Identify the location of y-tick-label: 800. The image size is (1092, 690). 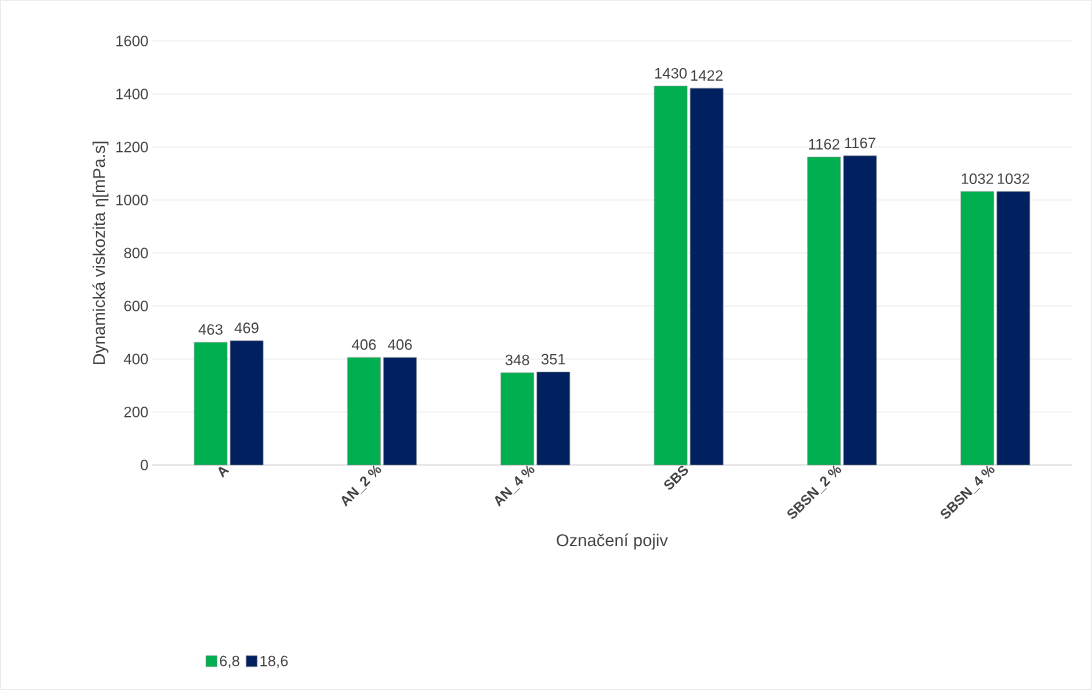
(136, 253).